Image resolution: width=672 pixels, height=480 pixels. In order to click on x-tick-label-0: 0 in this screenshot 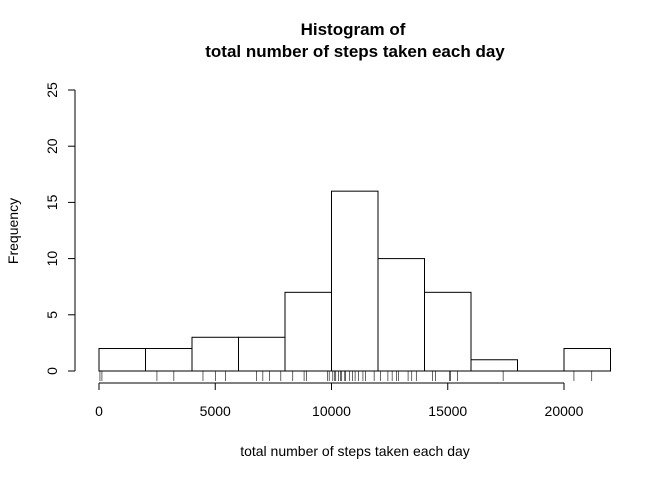, I will do `click(99, 411)`.